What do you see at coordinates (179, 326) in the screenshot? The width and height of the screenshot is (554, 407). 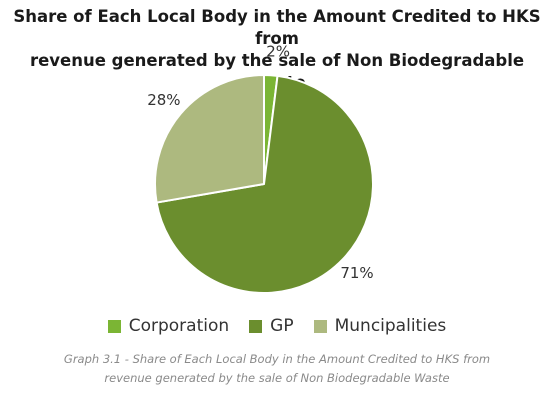 I see `legend-label-corporation: Corporation` at bounding box center [179, 326].